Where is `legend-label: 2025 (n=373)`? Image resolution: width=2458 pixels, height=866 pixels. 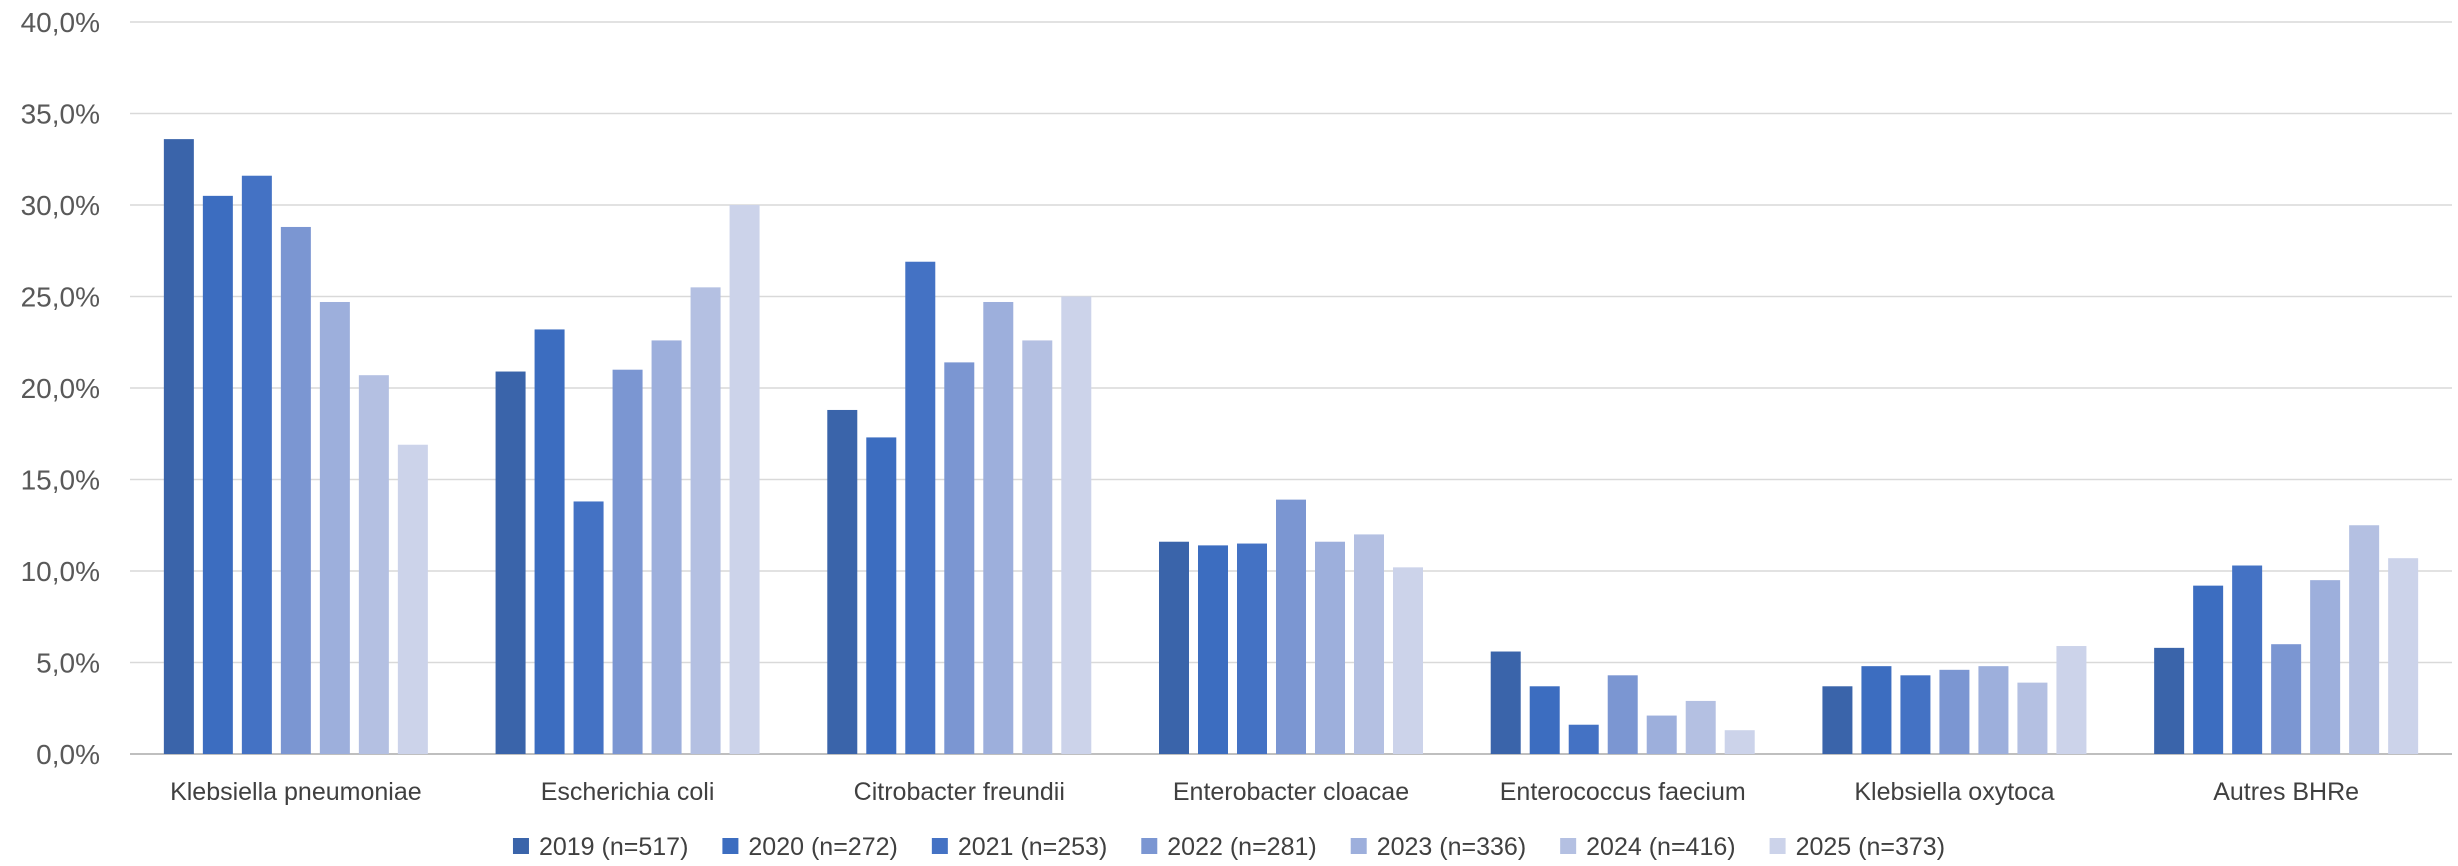 legend-label: 2025 (n=373) is located at coordinates (1870, 847).